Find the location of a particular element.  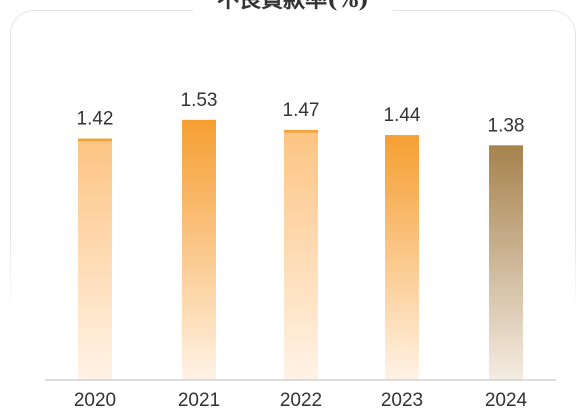

value-label-2022: 1.47 is located at coordinates (301, 110).